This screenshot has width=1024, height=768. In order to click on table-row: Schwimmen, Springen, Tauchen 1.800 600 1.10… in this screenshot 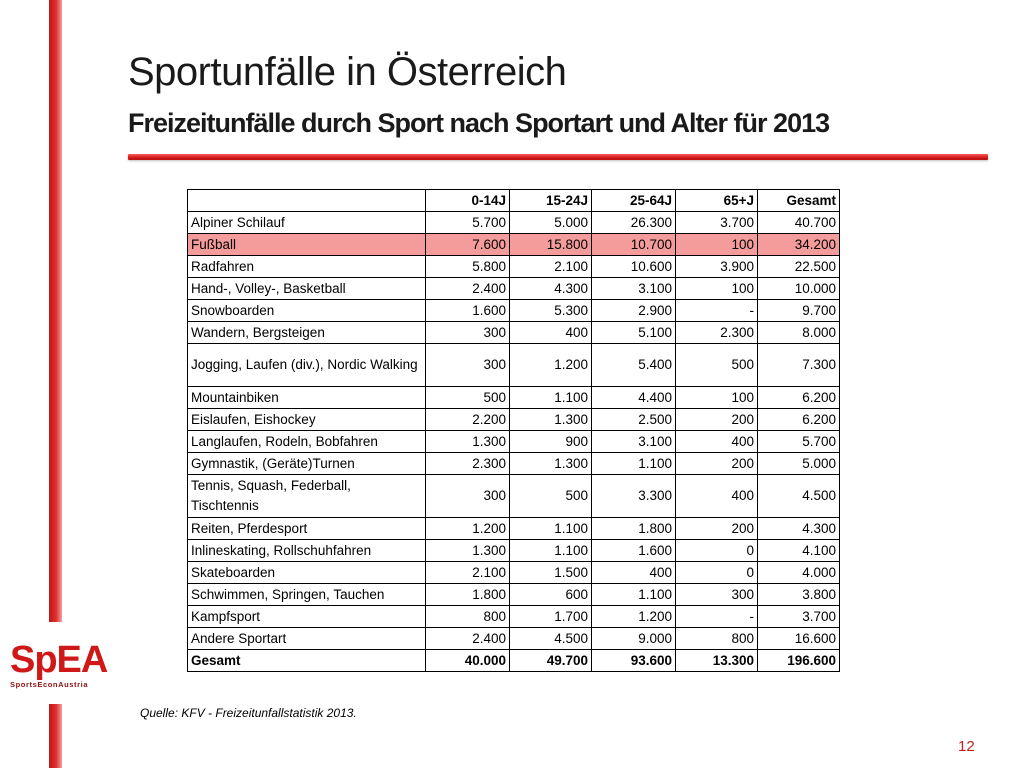, I will do `click(513, 594)`.